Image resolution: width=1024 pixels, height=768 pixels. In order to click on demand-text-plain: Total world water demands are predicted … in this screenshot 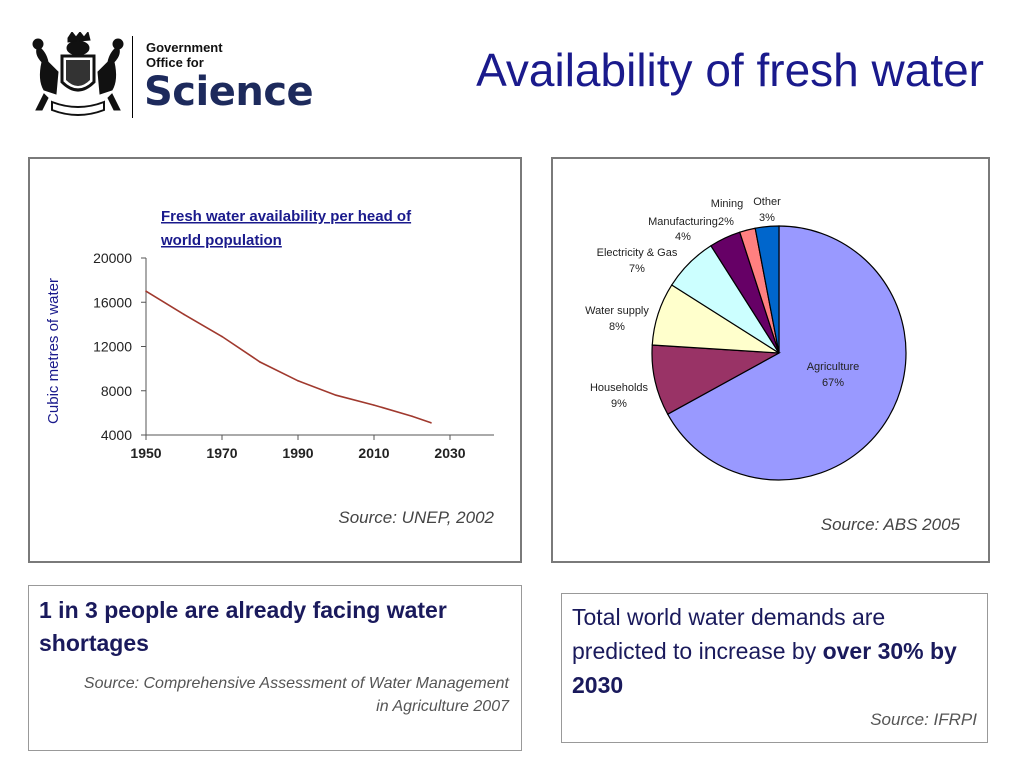, I will do `click(729, 634)`.